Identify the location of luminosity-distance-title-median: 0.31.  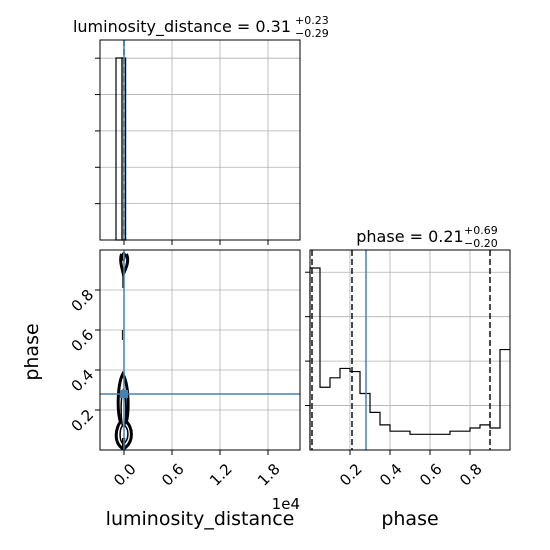
(273, 26).